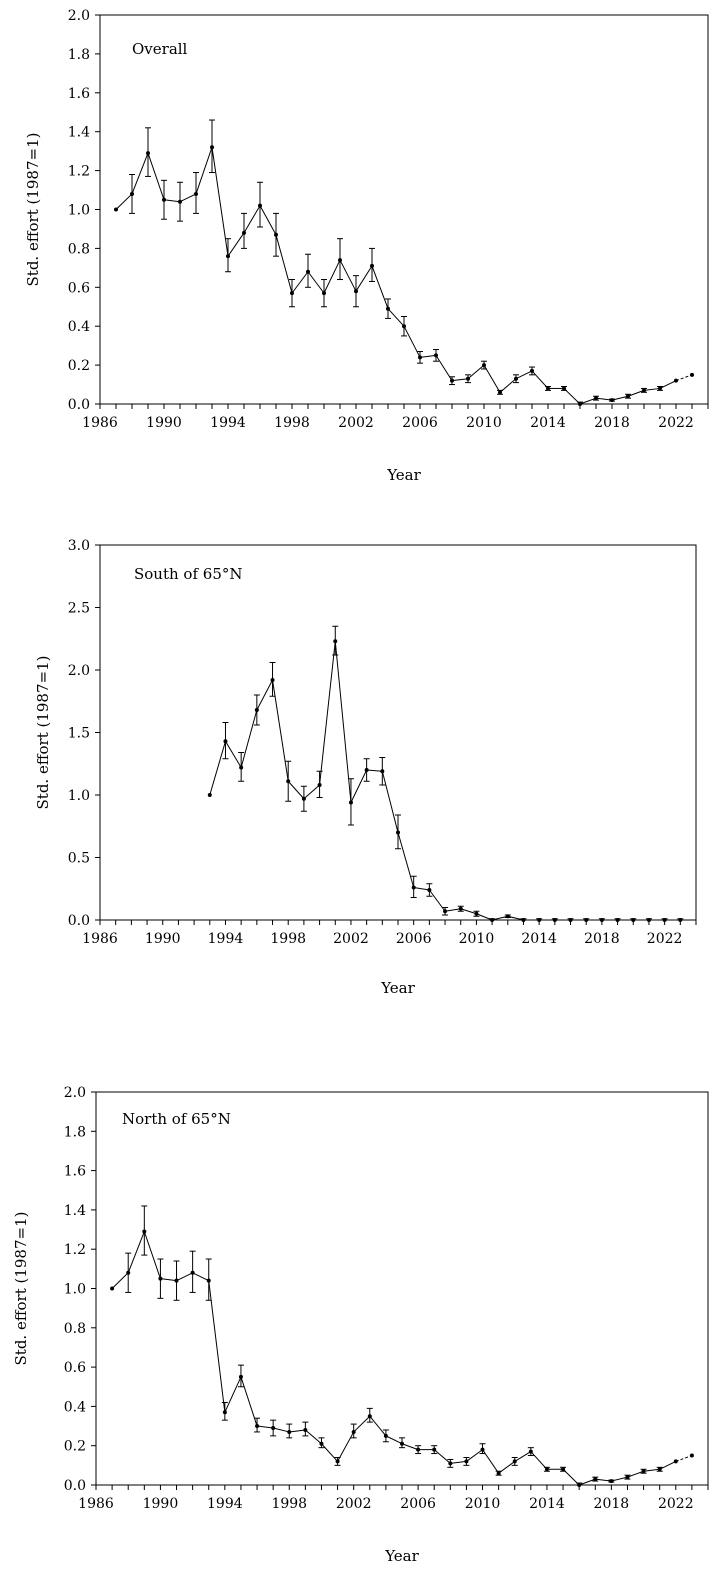 The width and height of the screenshot is (719, 1574). What do you see at coordinates (75, 1132) in the screenshot?
I see `y-tick-label: 1.8` at bounding box center [75, 1132].